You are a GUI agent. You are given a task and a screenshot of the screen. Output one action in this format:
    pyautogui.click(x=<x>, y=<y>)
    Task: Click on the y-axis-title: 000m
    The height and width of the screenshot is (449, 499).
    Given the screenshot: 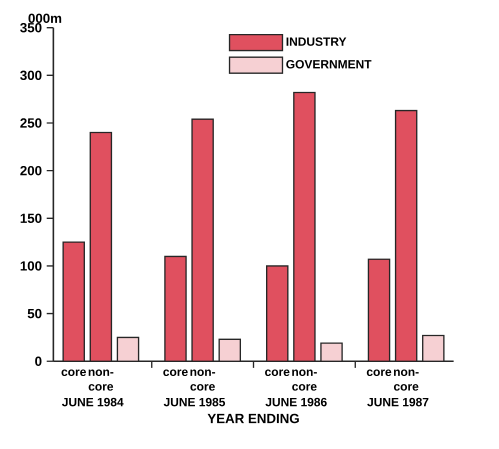 What is the action you would take?
    pyautogui.click(x=45, y=18)
    